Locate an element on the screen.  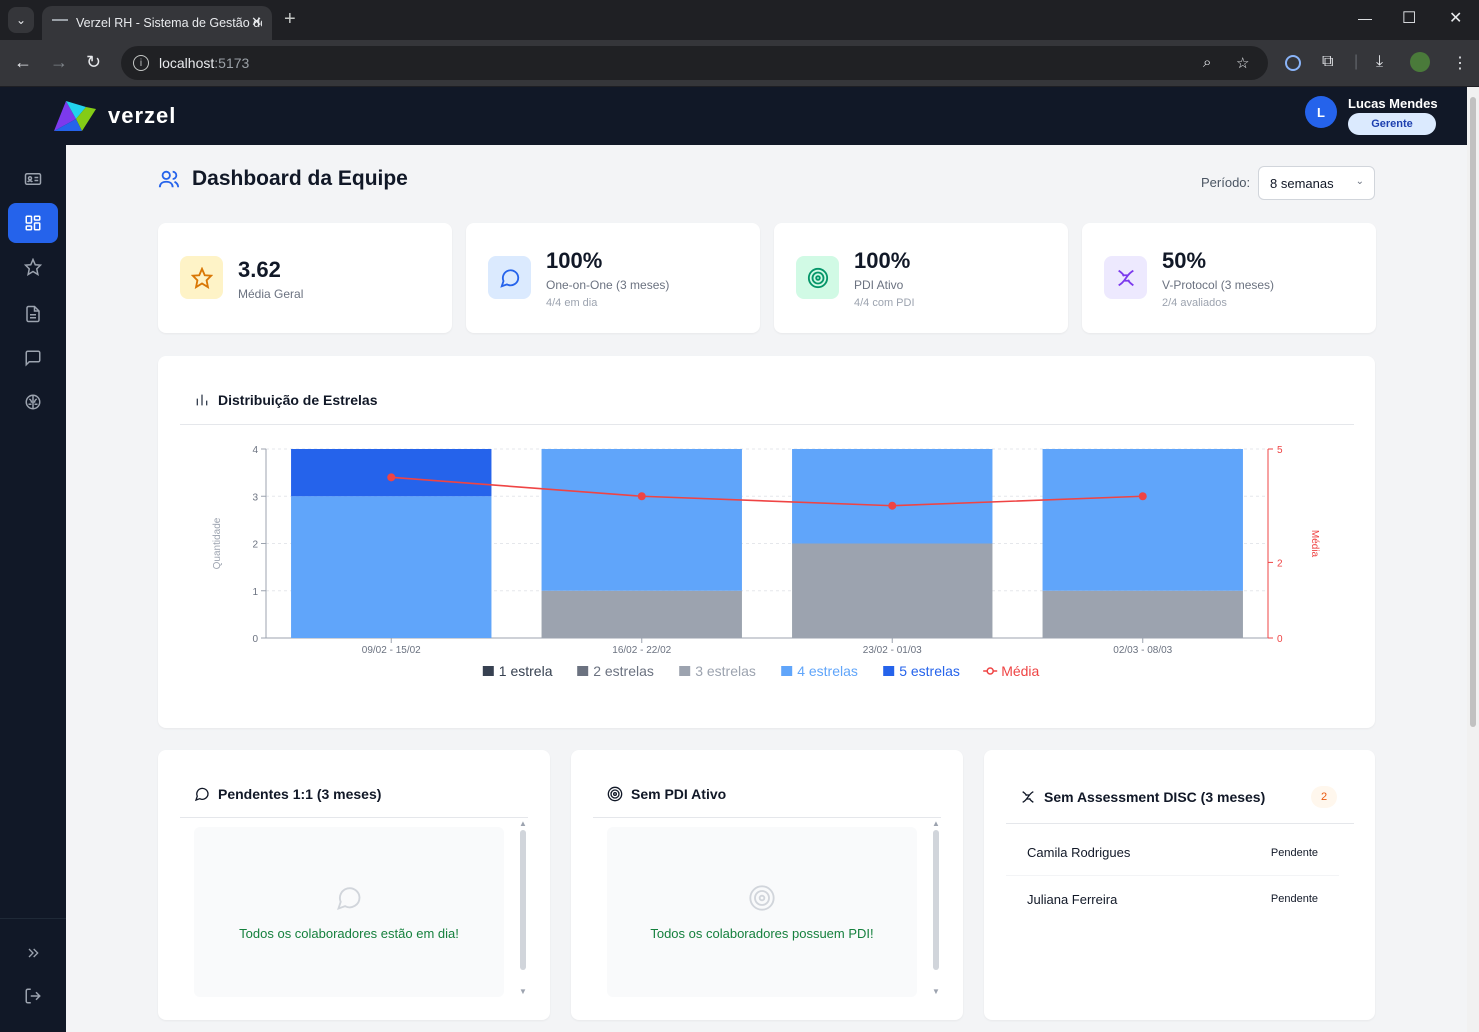
periodo-select: 8 semanas ⌄ is located at coordinates (1316, 183).